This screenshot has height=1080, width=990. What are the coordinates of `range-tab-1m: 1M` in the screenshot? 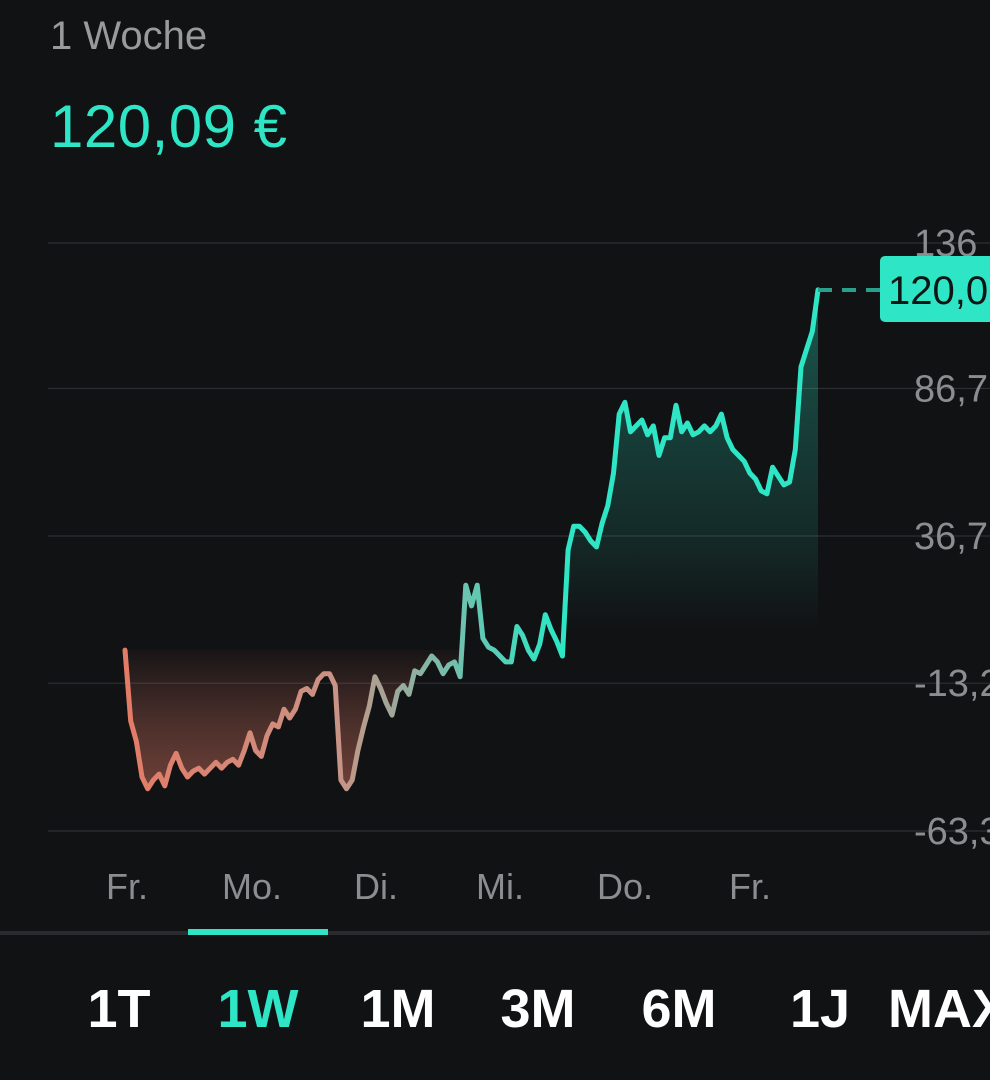 It's located at (398, 1009).